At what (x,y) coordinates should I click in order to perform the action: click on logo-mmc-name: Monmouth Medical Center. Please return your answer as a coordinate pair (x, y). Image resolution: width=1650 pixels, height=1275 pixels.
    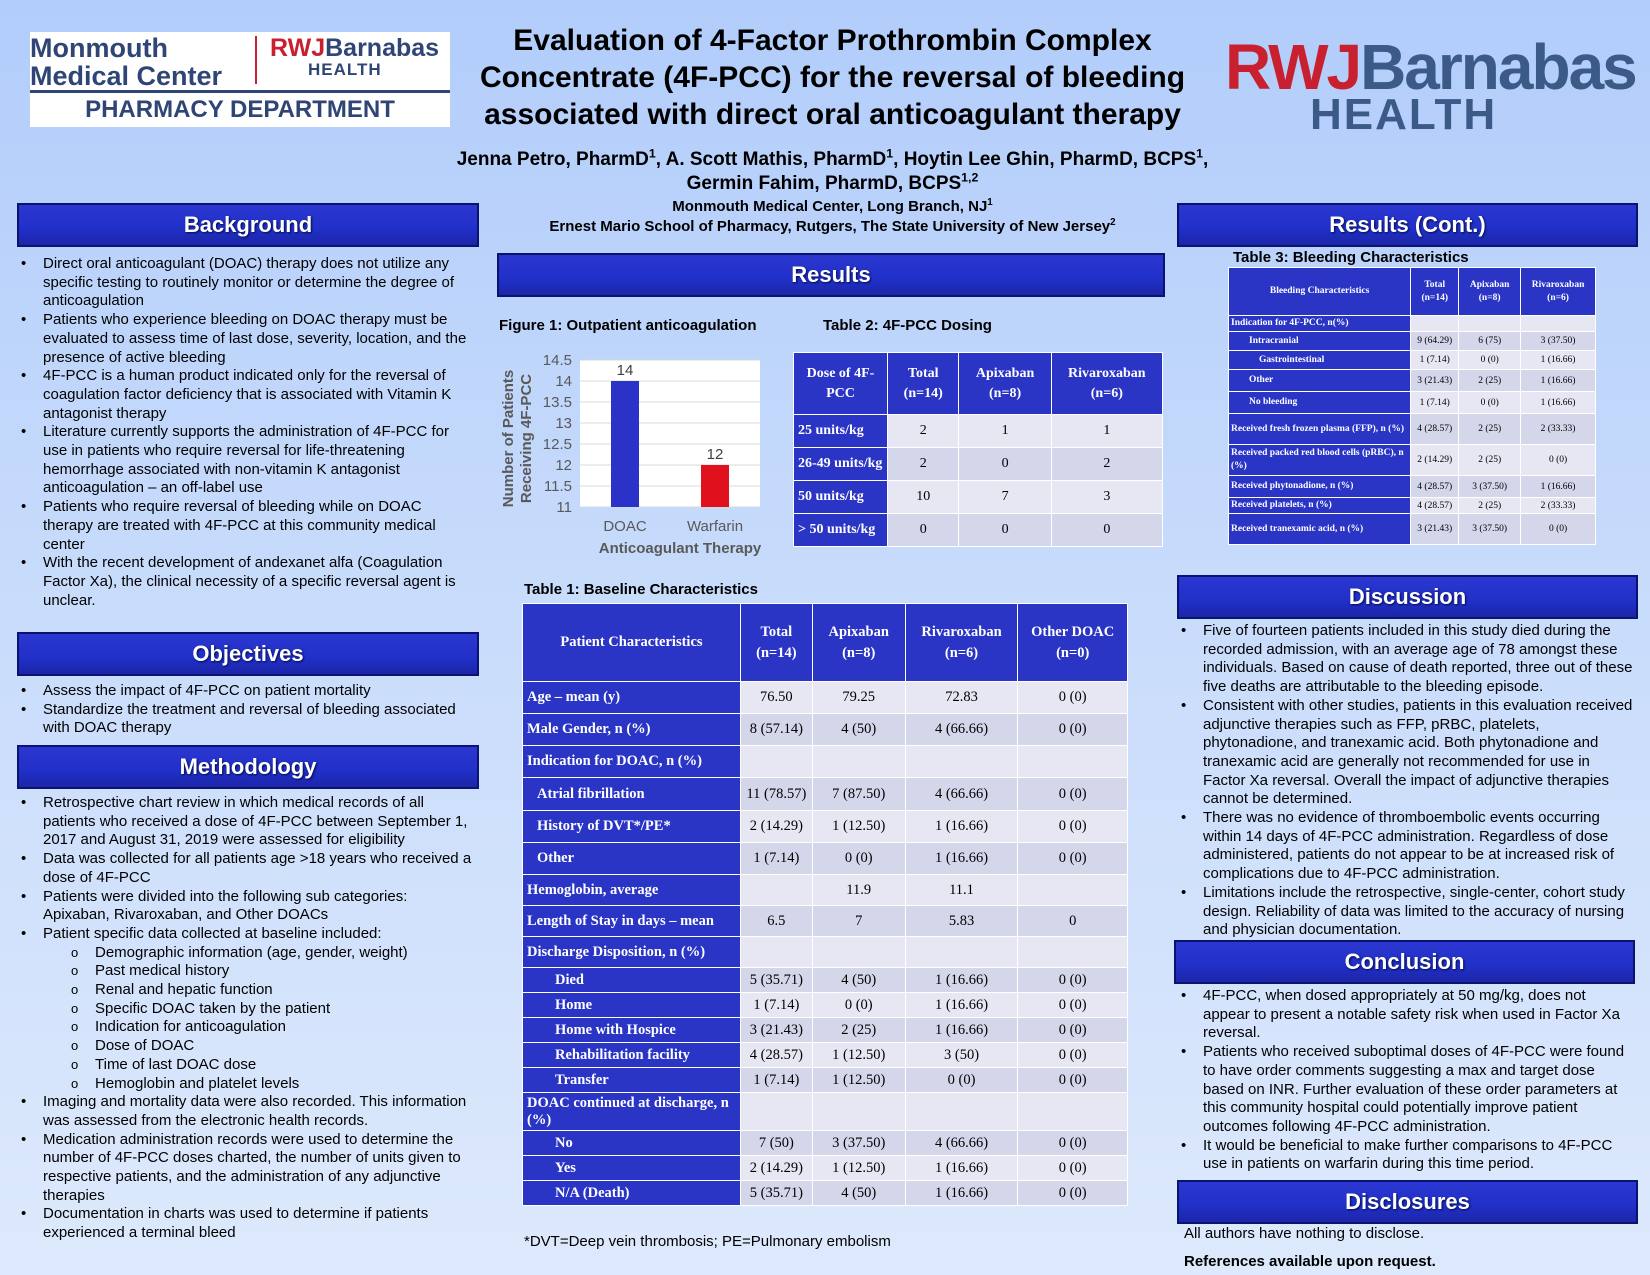
    Looking at the image, I should click on (140, 62).